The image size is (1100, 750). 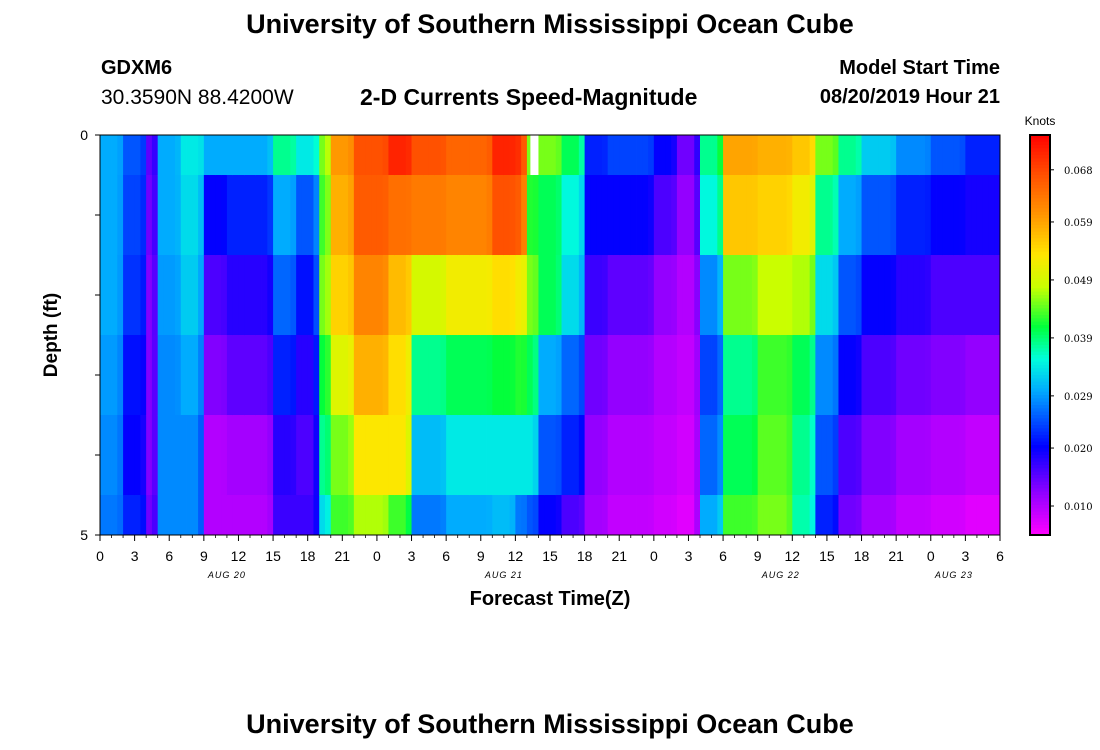 I want to click on x-tick-label: 3, so click(x=412, y=556).